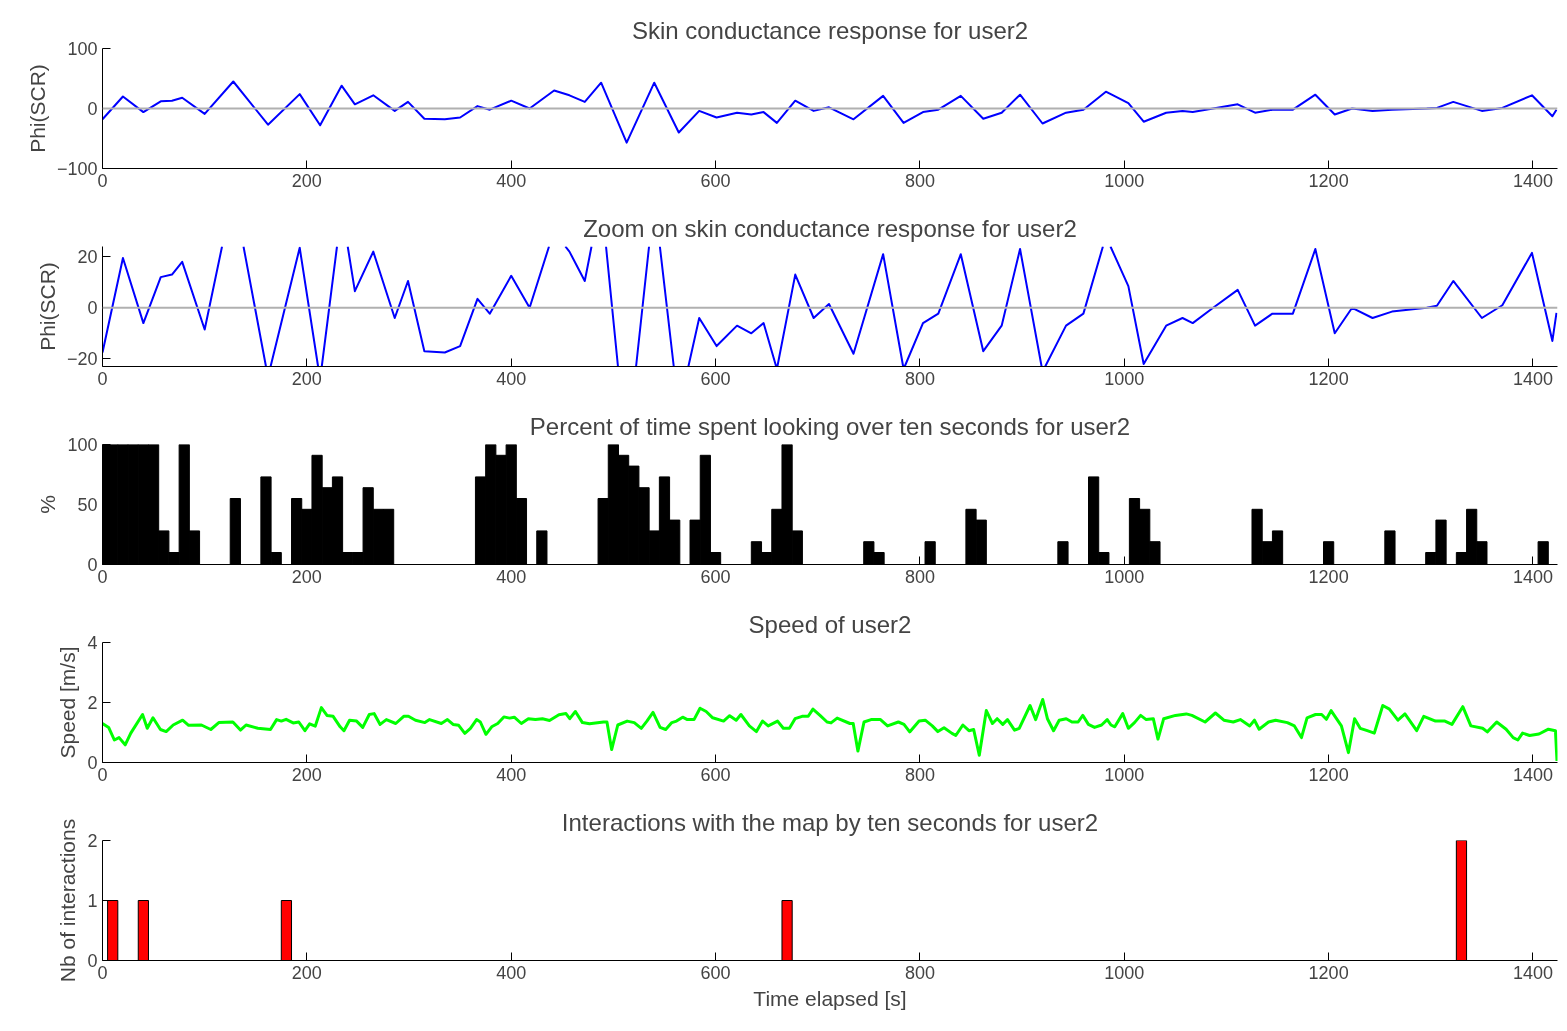 Image resolution: width=1567 pixels, height=1031 pixels. What do you see at coordinates (82, 359) in the screenshot?
I see `y-tick-label: −20` at bounding box center [82, 359].